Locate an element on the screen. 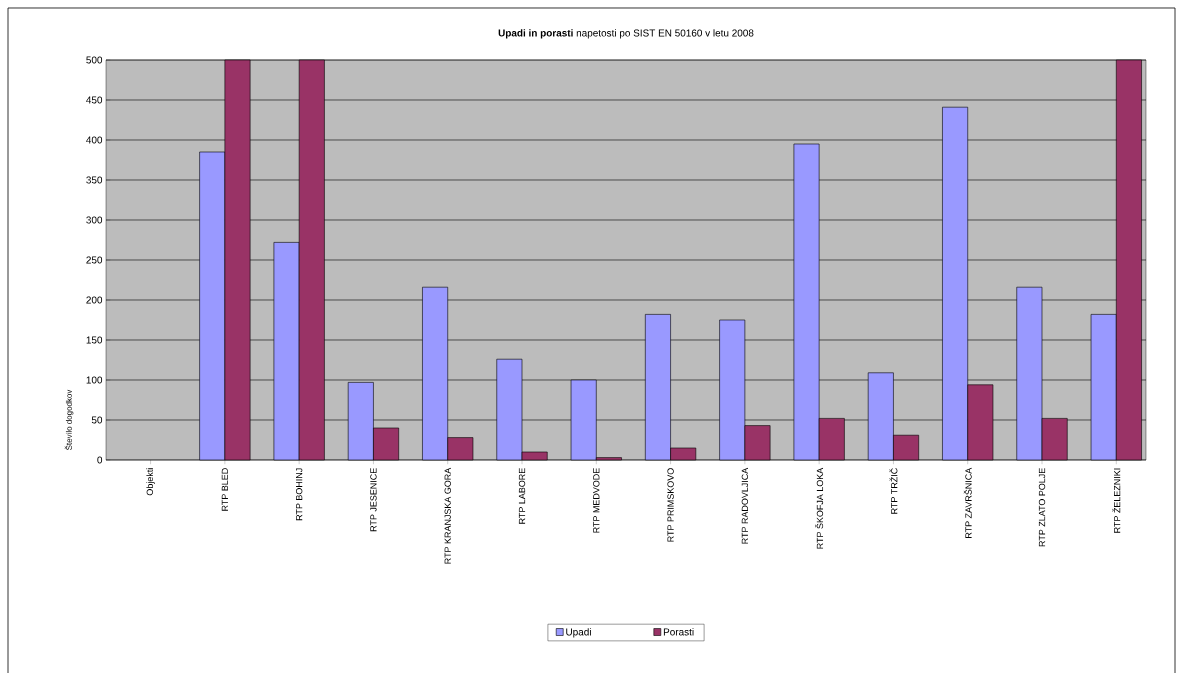  y-tick-label: 300 is located at coordinates (94, 220).